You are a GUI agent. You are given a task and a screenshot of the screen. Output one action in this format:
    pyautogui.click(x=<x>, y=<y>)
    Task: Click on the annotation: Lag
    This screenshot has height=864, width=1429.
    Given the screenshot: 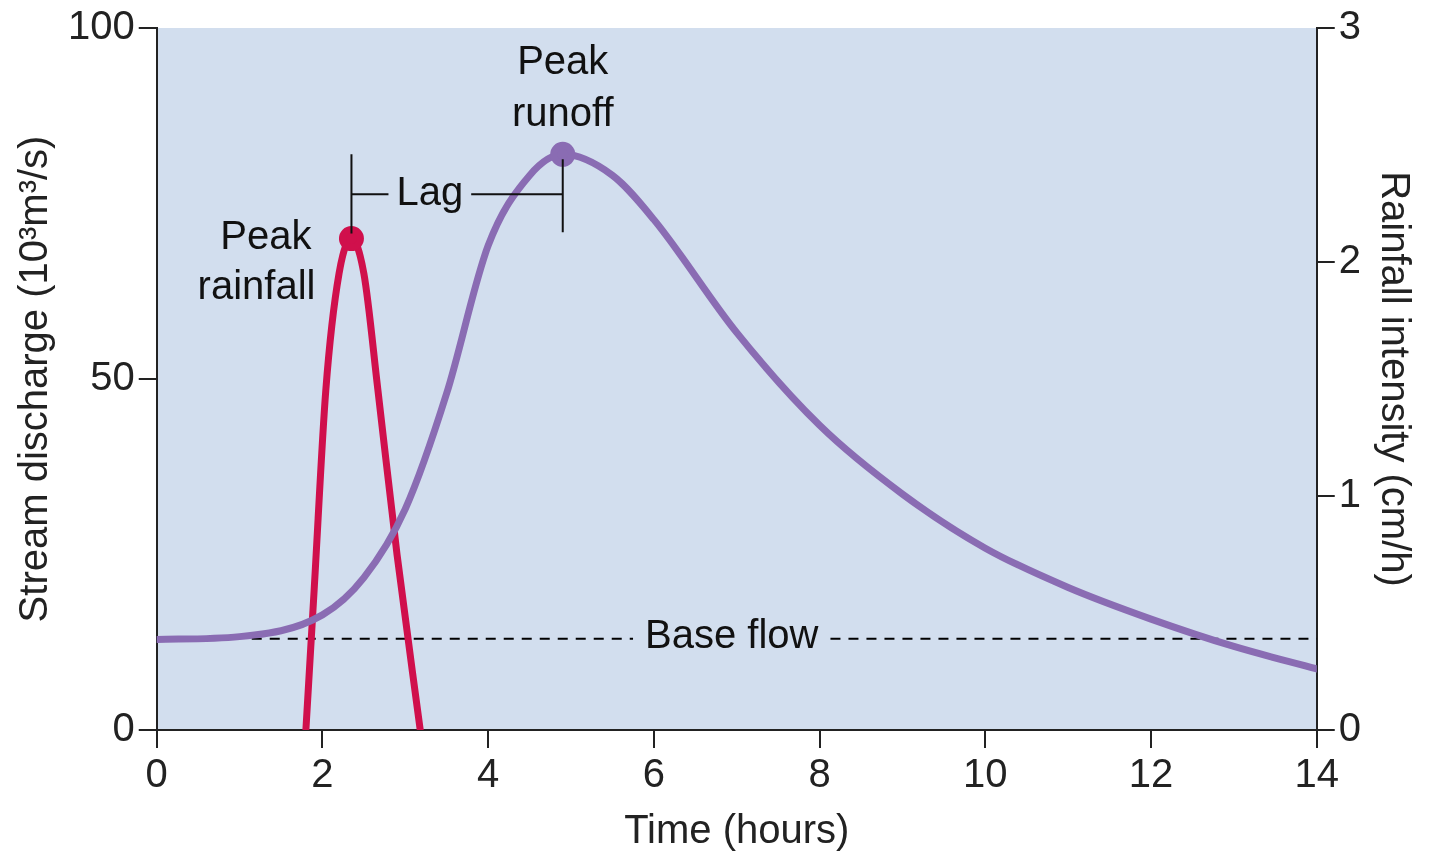 What is the action you would take?
    pyautogui.click(x=430, y=191)
    